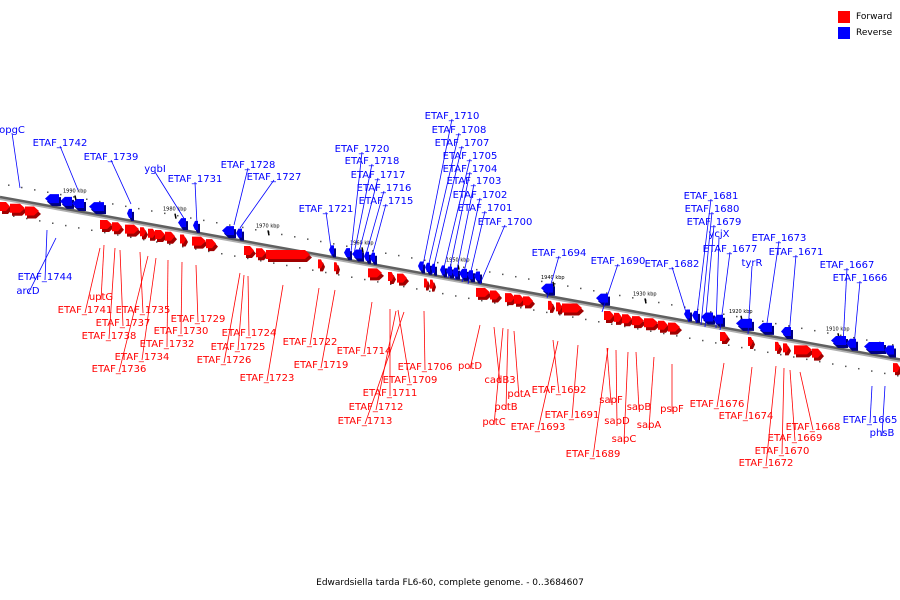 The image size is (900, 600). Describe the element at coordinates (248, 165) in the screenshot. I see `reverse-gene-label: ETAF_1728` at that location.